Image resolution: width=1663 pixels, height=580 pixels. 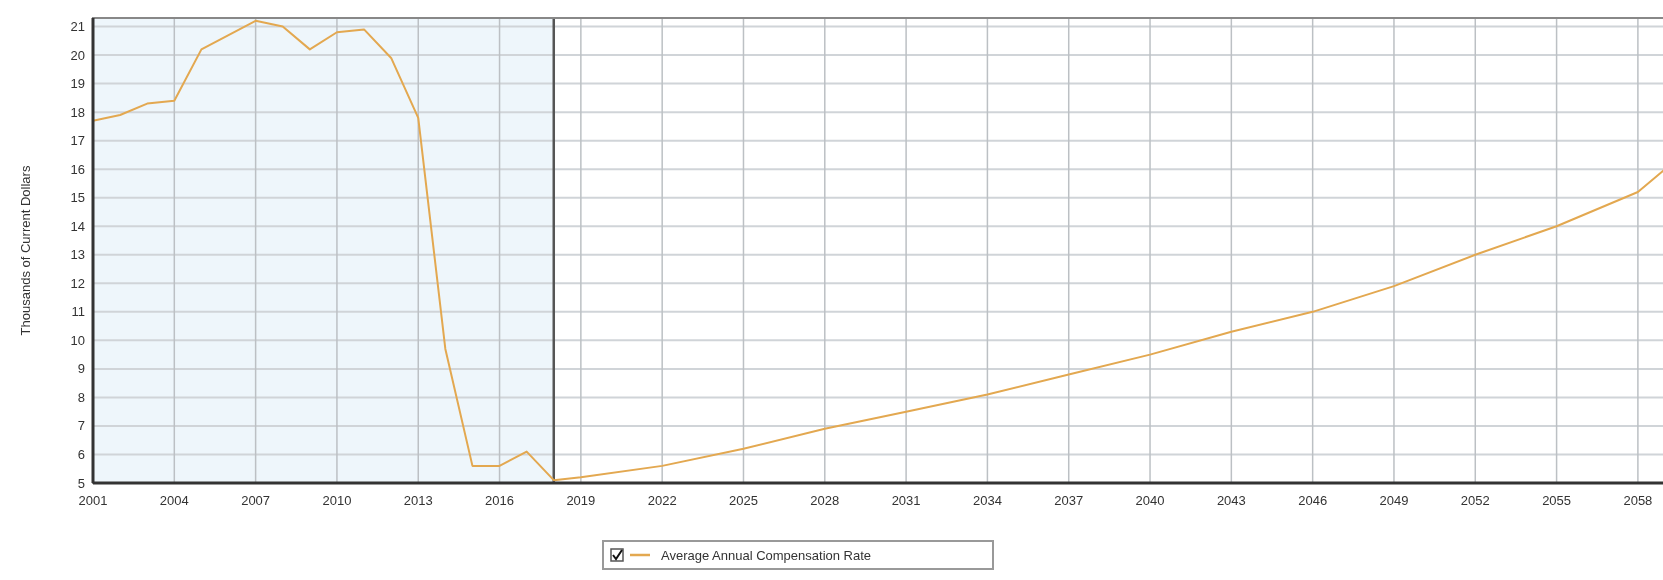 I want to click on y-tick-label: 18, so click(x=77, y=112).